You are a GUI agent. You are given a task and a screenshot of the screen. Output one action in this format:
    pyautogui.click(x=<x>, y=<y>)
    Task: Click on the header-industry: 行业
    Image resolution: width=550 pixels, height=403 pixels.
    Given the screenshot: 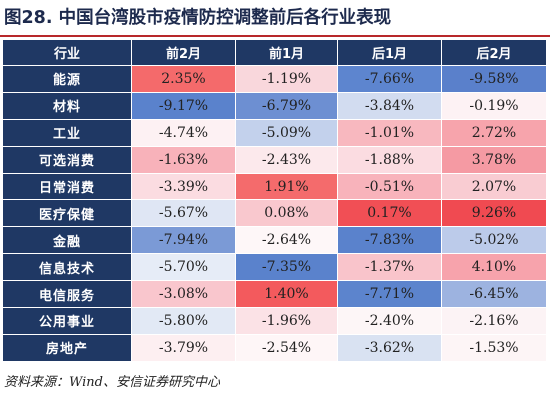 What is the action you would take?
    pyautogui.click(x=67, y=53)
    